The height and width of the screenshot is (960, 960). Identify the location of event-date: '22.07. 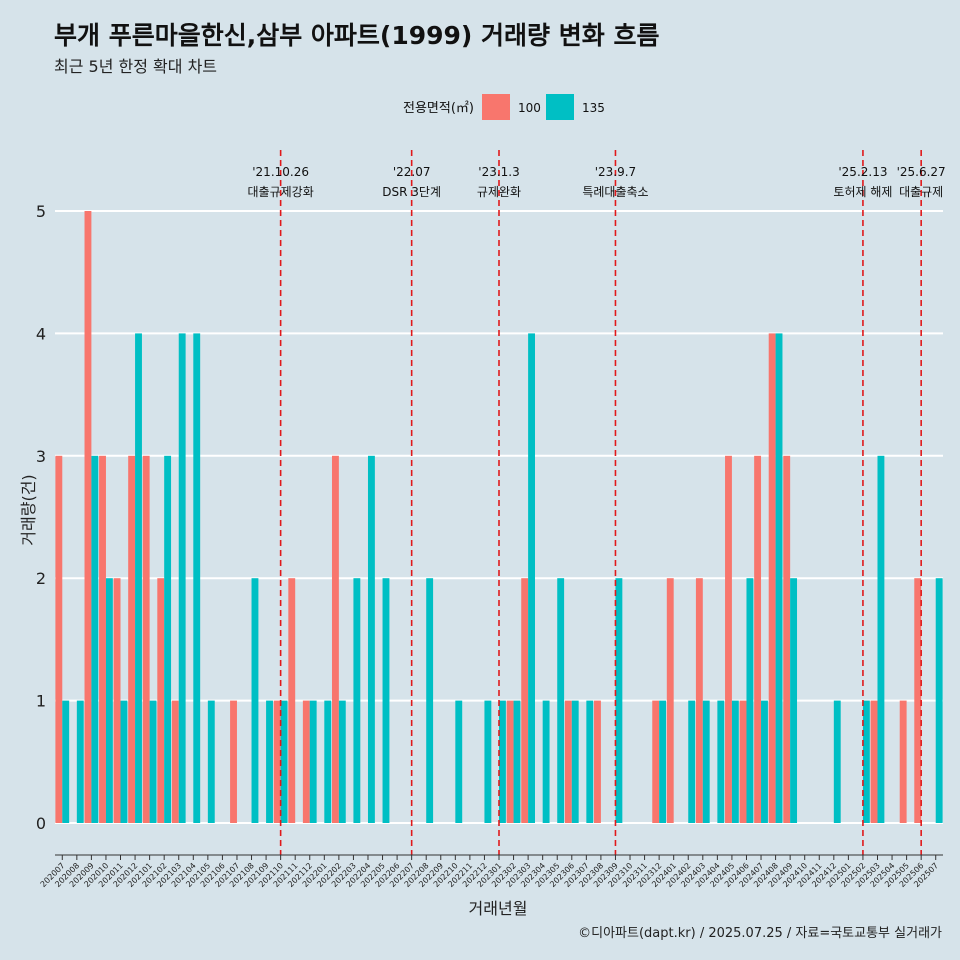
(412, 172).